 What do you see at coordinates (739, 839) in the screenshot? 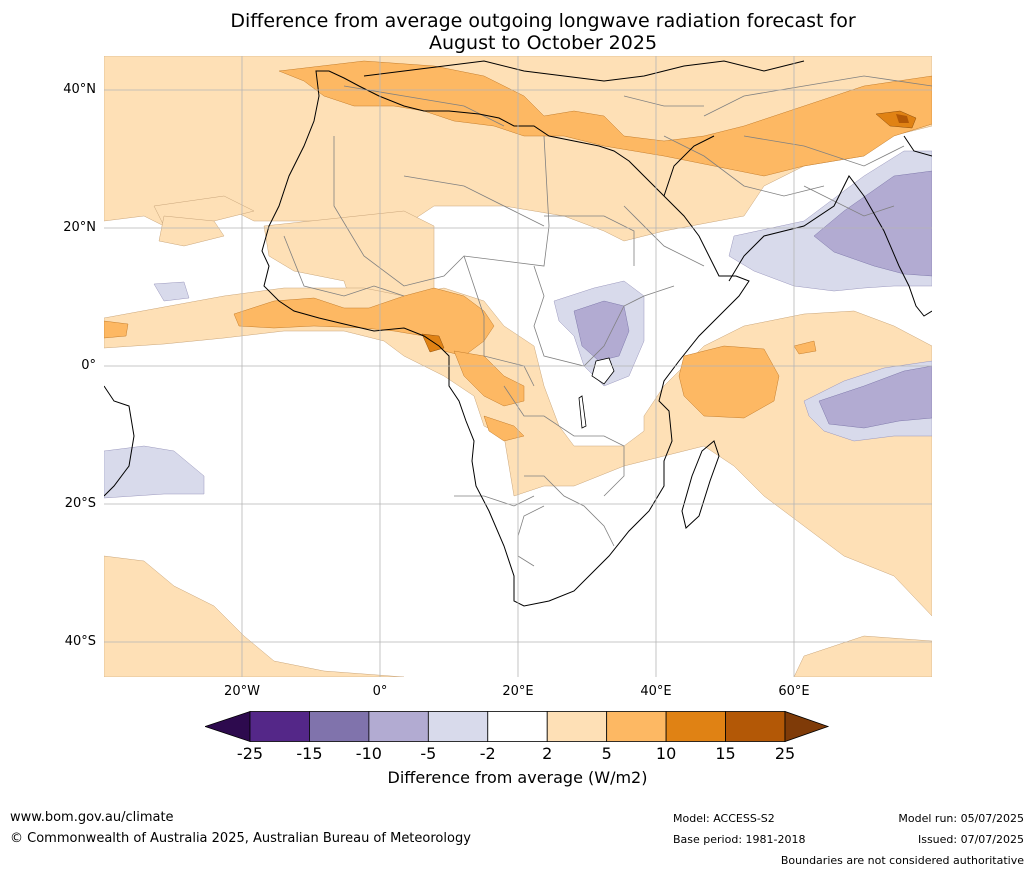
I see `footer-base-period: Base period: 1981-2018` at bounding box center [739, 839].